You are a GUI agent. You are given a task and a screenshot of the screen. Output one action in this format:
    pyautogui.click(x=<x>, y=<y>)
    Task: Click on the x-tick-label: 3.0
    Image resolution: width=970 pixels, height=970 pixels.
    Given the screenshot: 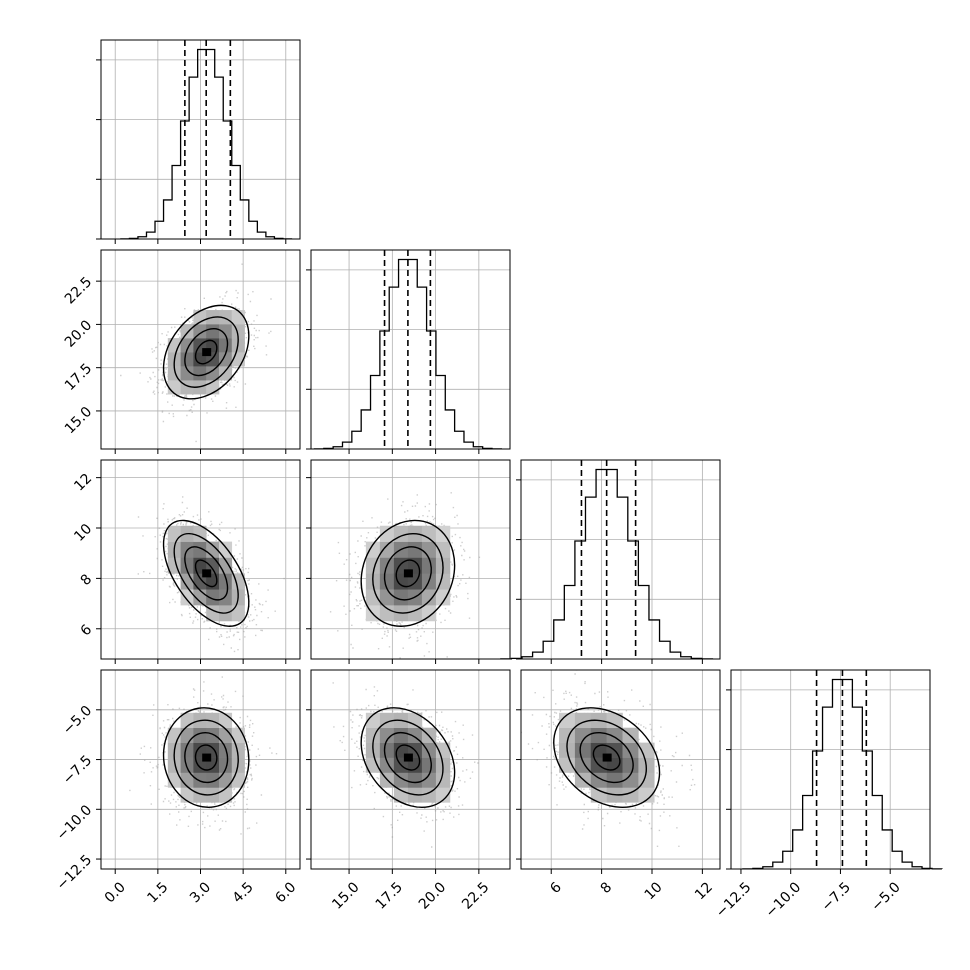 What is the action you would take?
    pyautogui.click(x=200, y=892)
    